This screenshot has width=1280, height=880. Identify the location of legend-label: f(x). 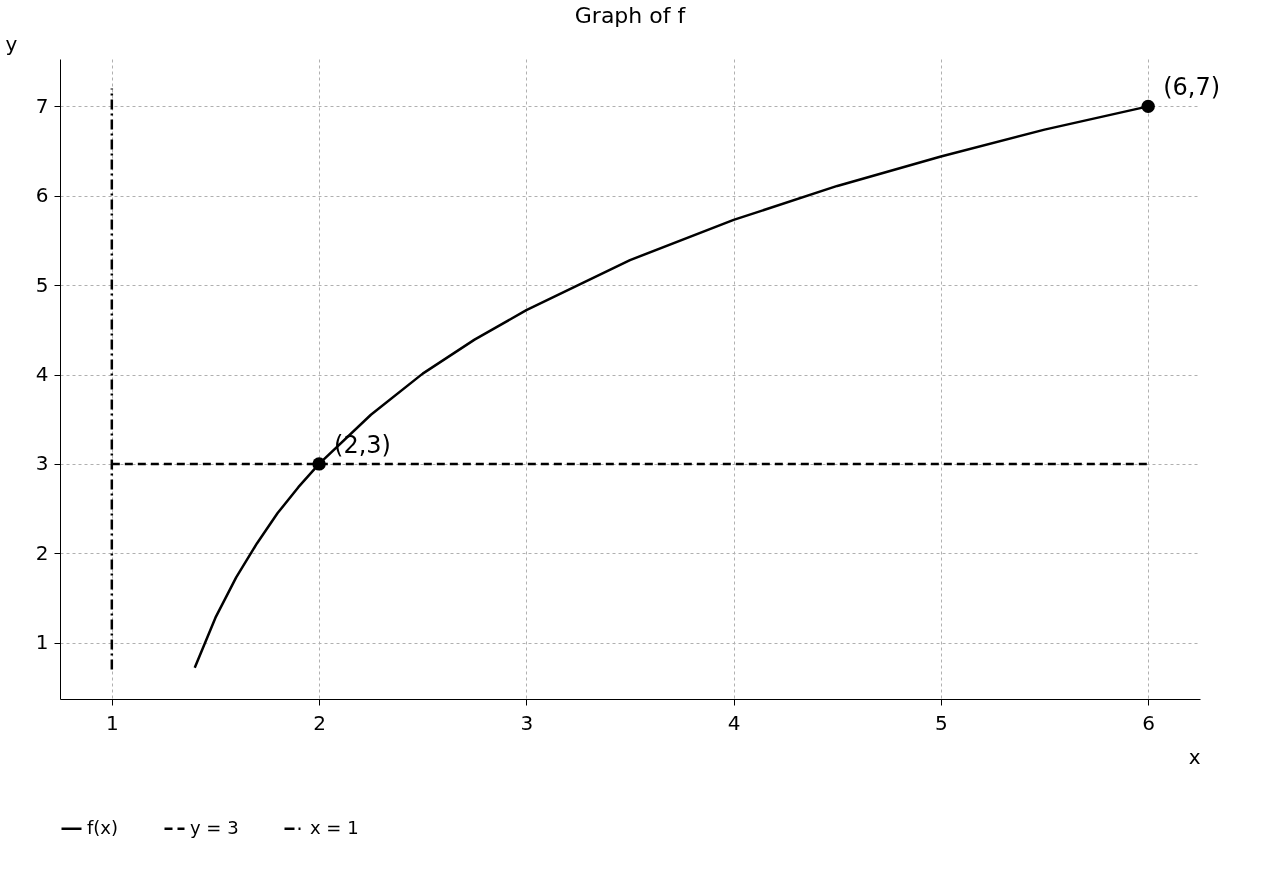
(103, 827).